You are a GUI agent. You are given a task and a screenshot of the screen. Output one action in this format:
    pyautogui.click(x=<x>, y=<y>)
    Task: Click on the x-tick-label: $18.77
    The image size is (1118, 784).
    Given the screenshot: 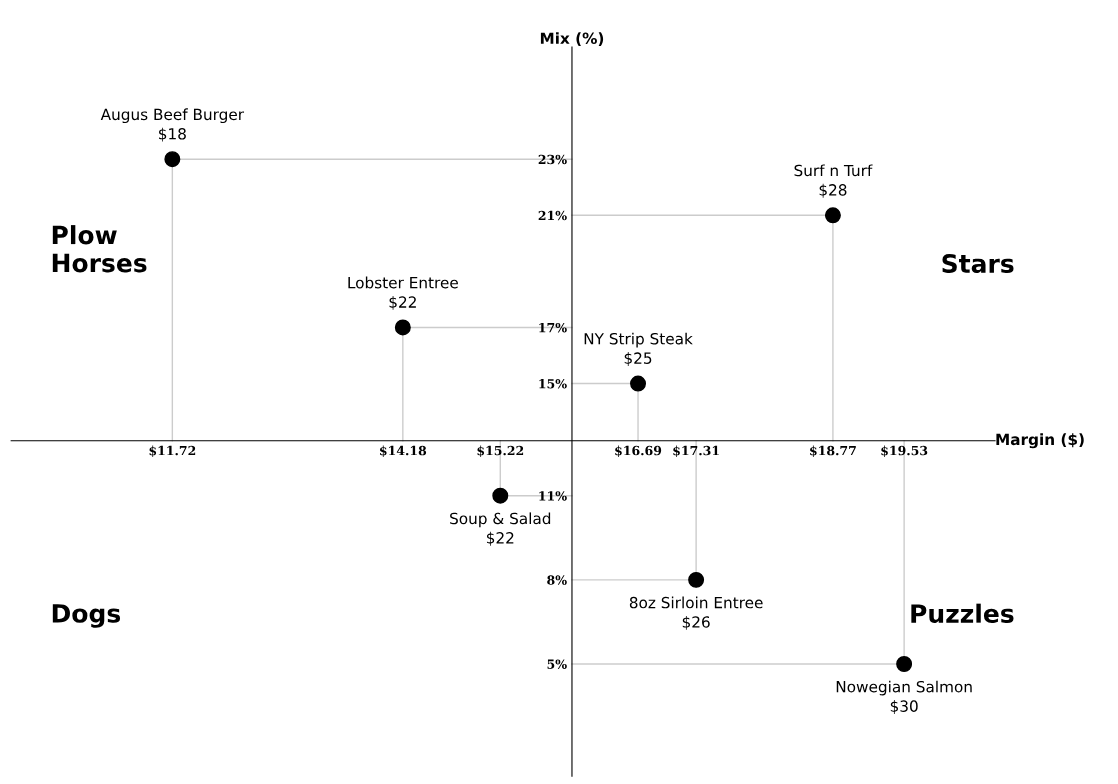 What is the action you would take?
    pyautogui.click(x=833, y=451)
    